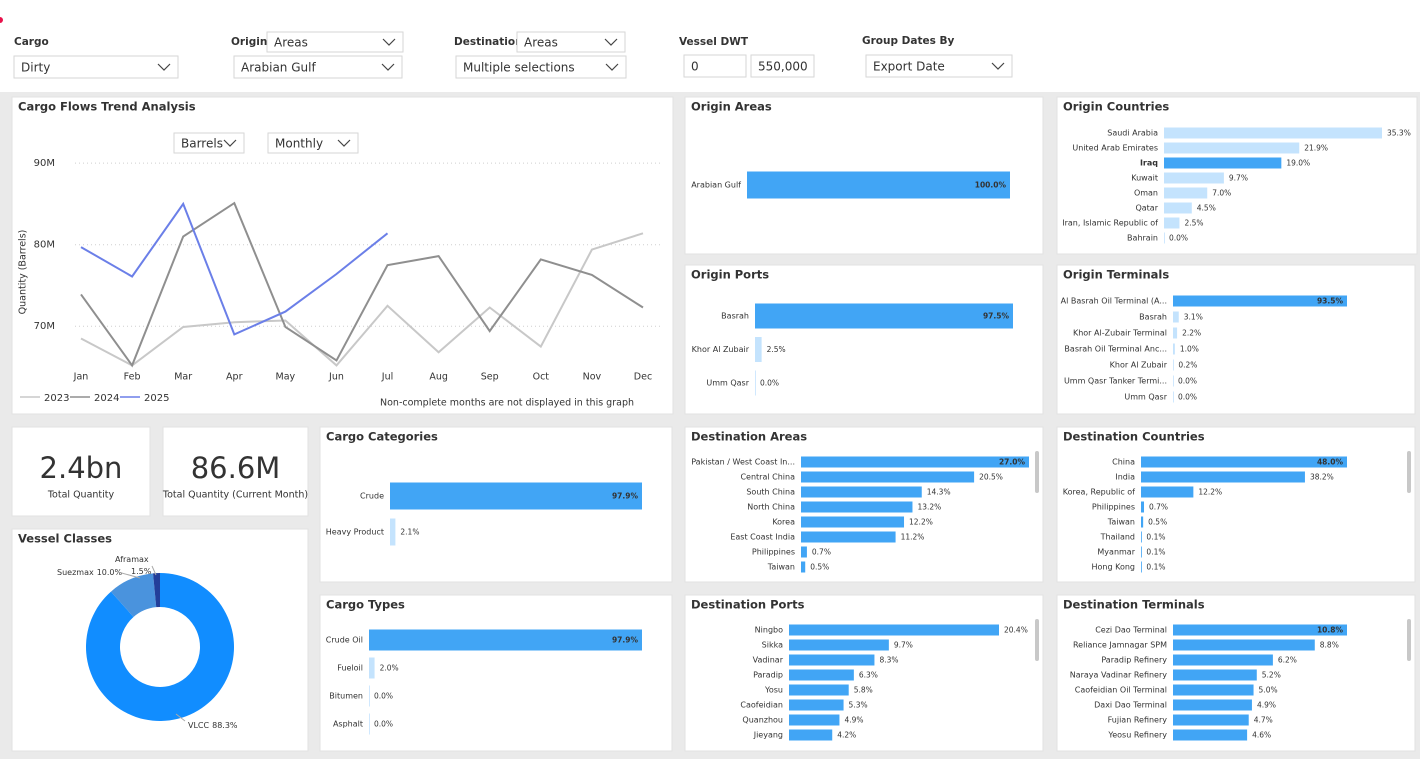 The image size is (1420, 759). What do you see at coordinates (56, 398) in the screenshot?
I see `legend-label: 2023` at bounding box center [56, 398].